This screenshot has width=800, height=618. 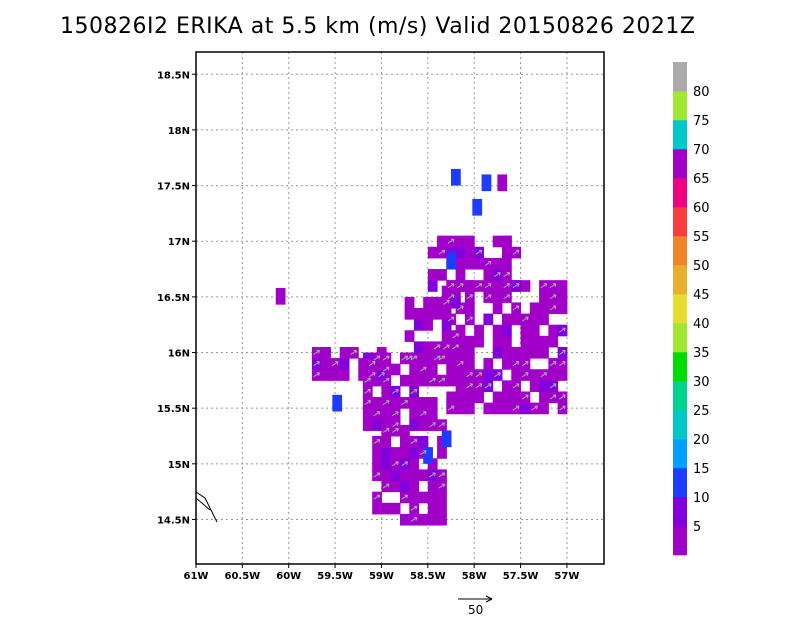 What do you see at coordinates (566, 576) in the screenshot?
I see `x-tick-label: 57W` at bounding box center [566, 576].